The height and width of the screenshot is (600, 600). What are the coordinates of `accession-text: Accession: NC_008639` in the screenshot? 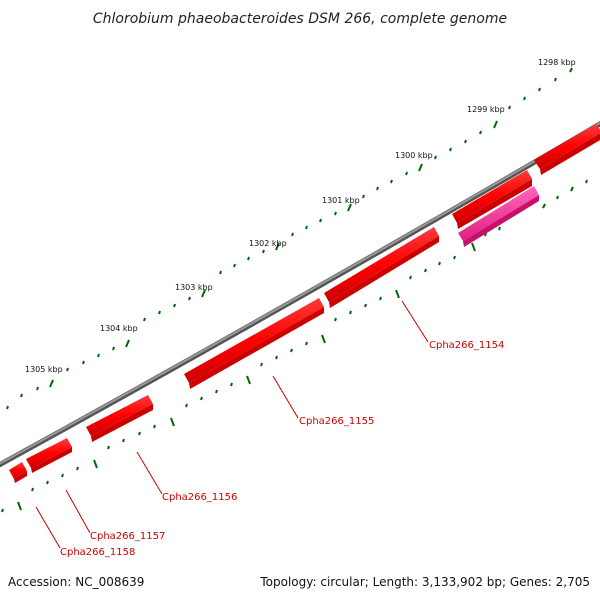 It's located at (76, 582).